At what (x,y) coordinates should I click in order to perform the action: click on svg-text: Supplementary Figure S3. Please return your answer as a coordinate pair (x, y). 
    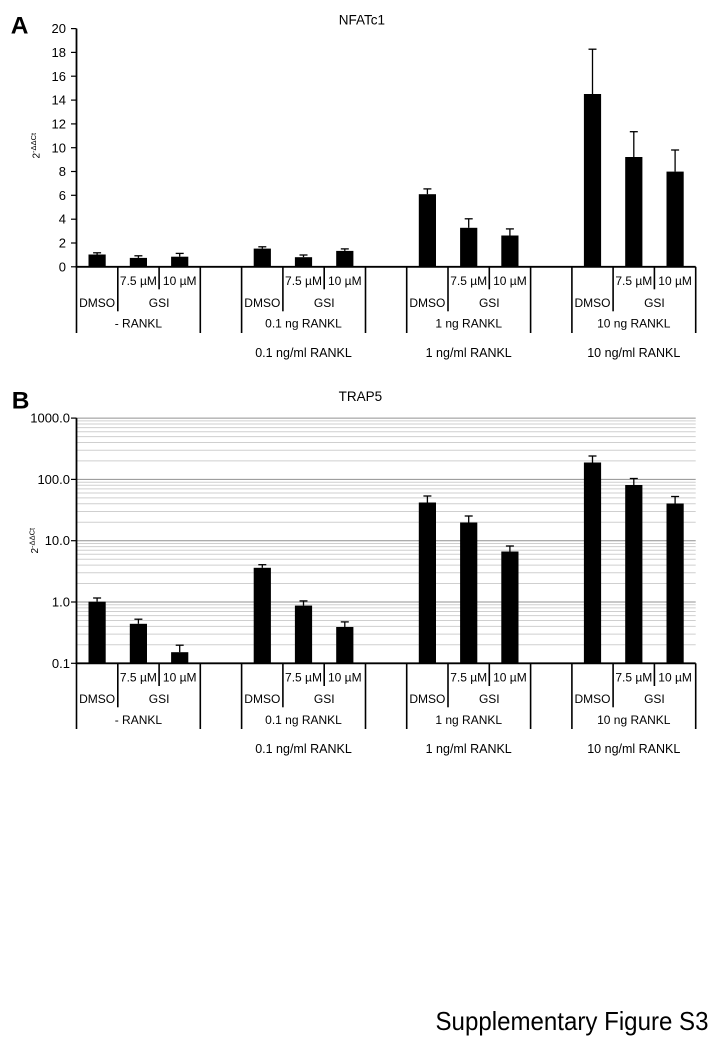
    Looking at the image, I should click on (572, 1021).